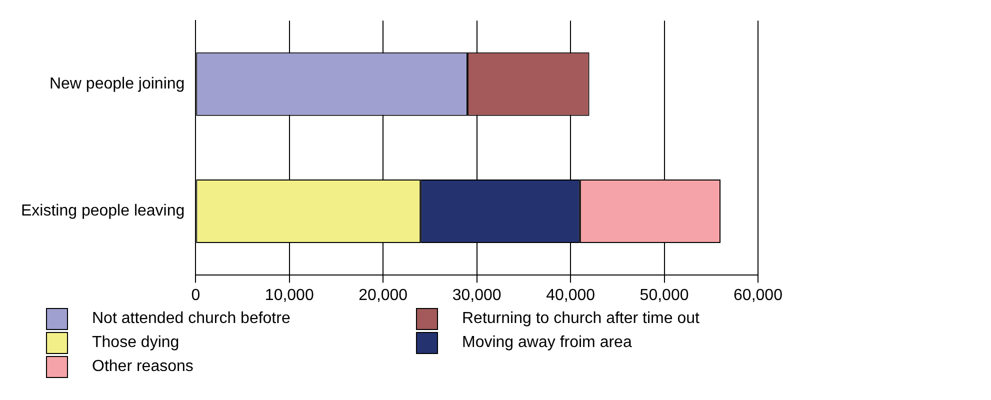  Describe the element at coordinates (758, 295) in the screenshot. I see `x-tick-label: 60,000` at that location.